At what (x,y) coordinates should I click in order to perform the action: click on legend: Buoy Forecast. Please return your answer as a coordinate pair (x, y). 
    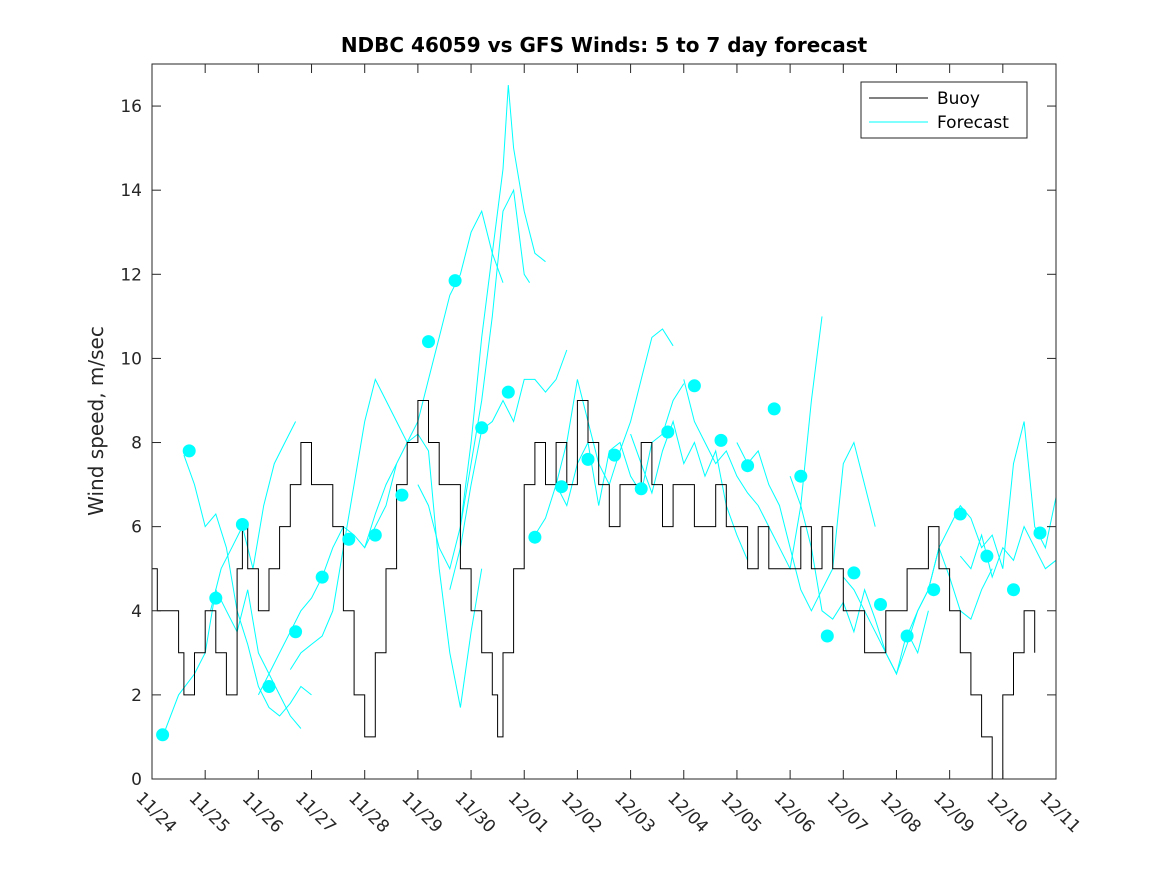
    Looking at the image, I should click on (944, 110).